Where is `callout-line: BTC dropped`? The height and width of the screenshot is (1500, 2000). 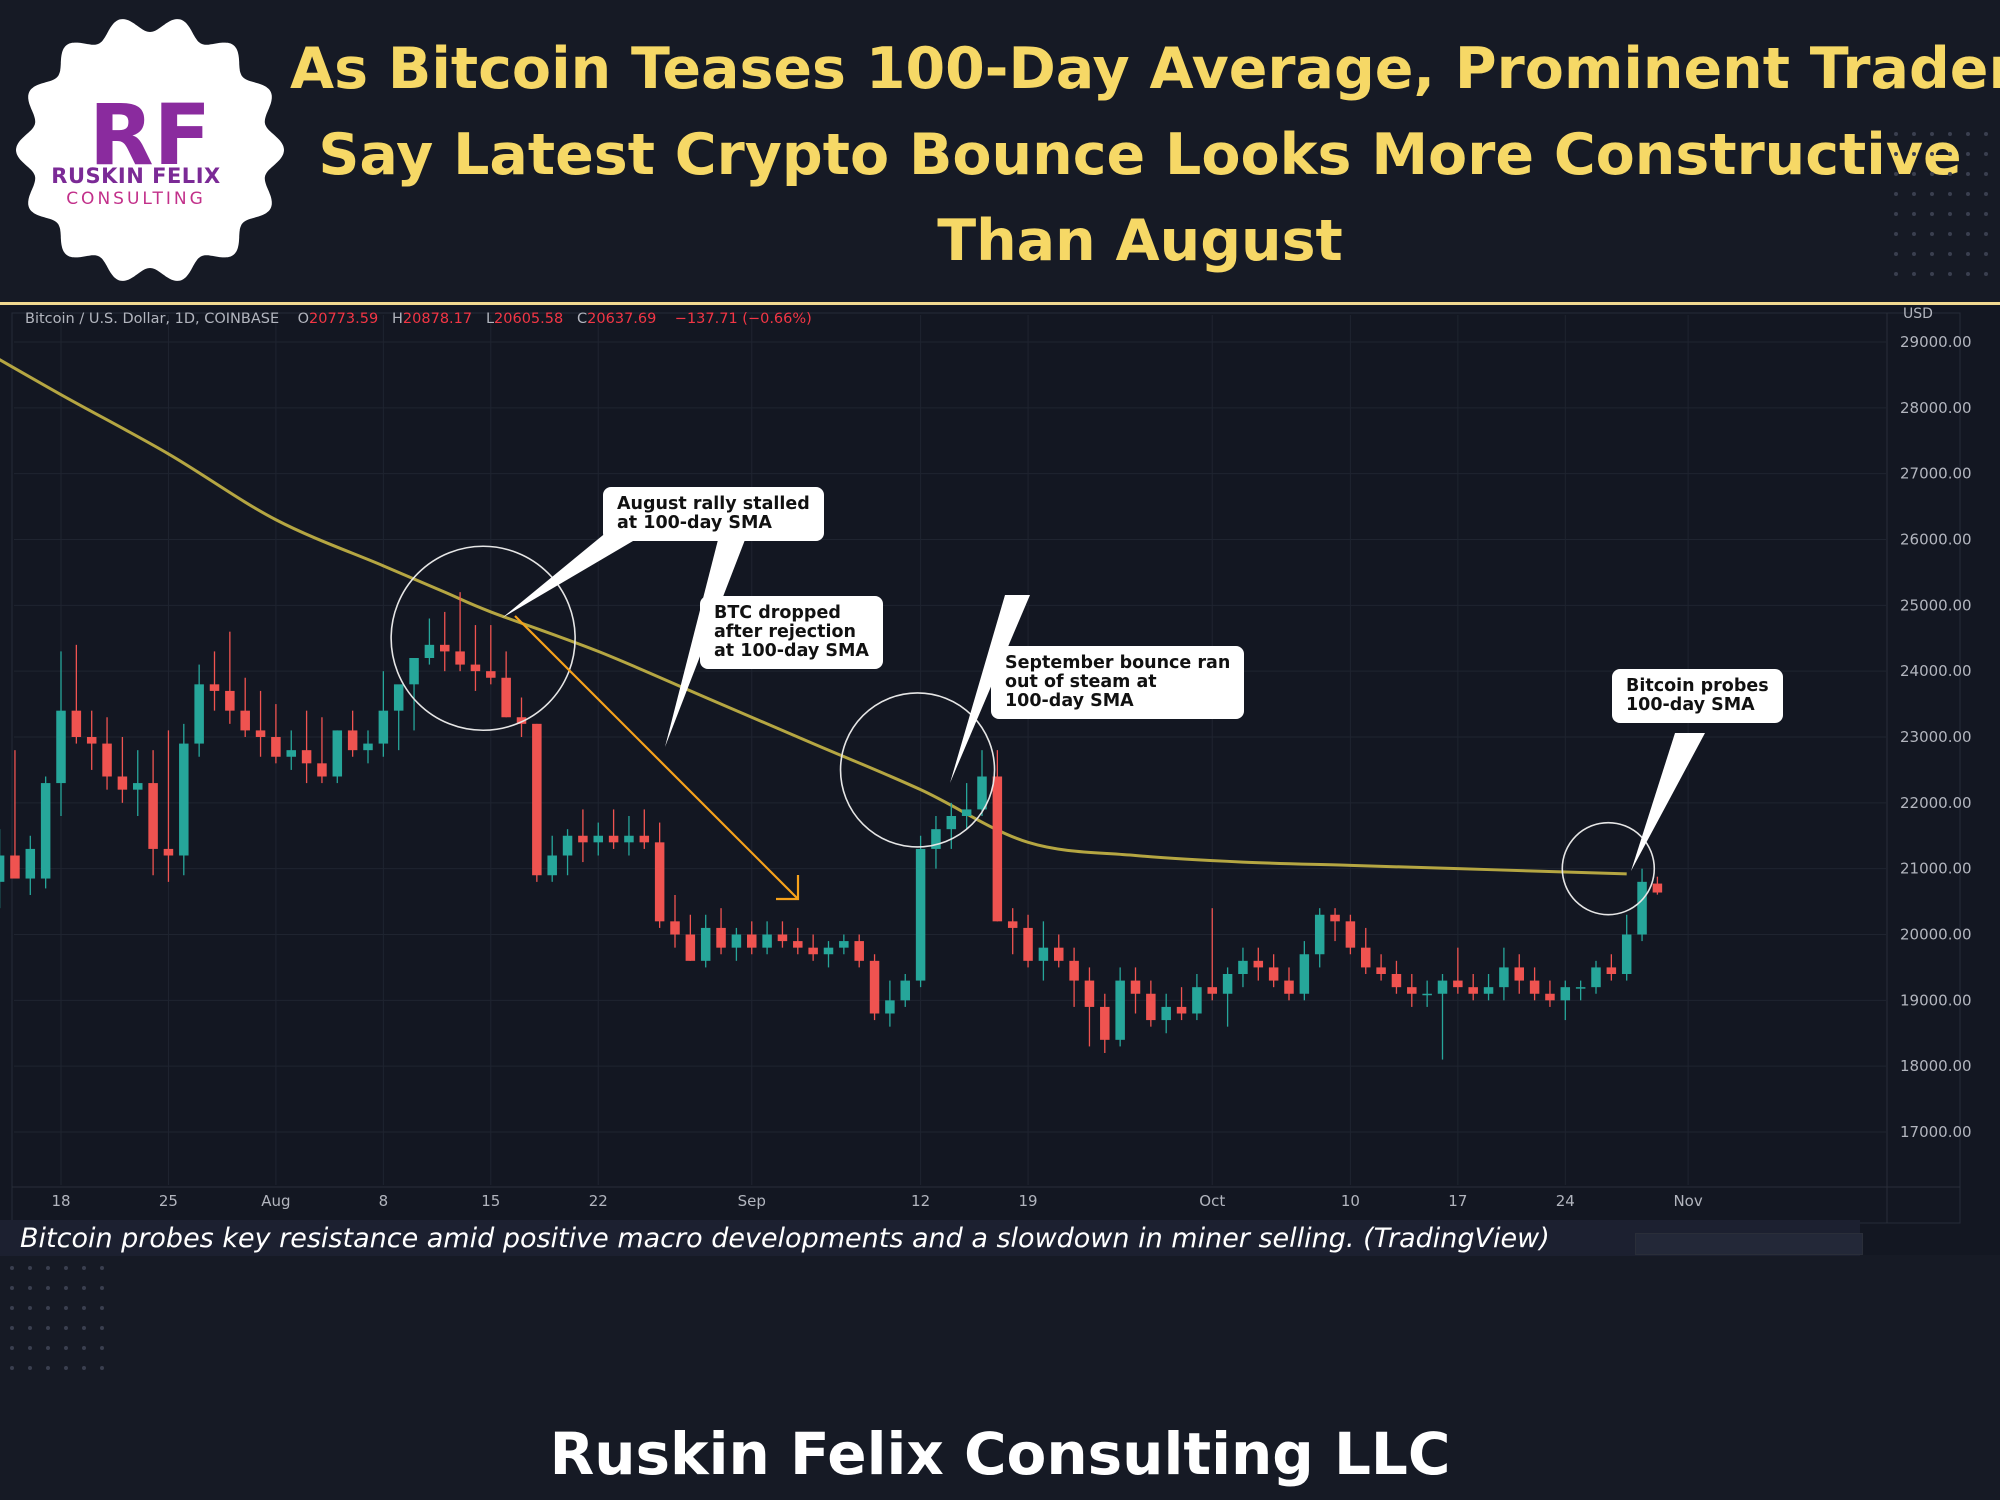 callout-line: BTC dropped is located at coordinates (777, 613).